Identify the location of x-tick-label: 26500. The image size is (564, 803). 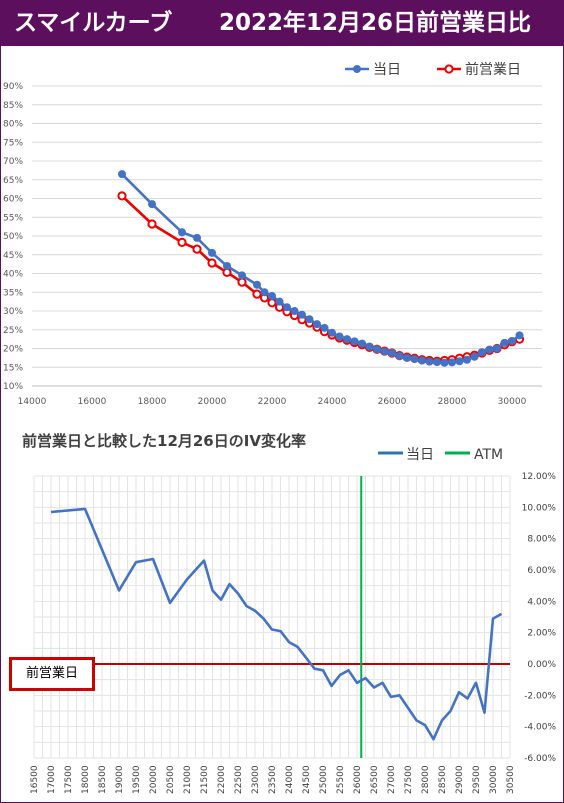
(375, 779).